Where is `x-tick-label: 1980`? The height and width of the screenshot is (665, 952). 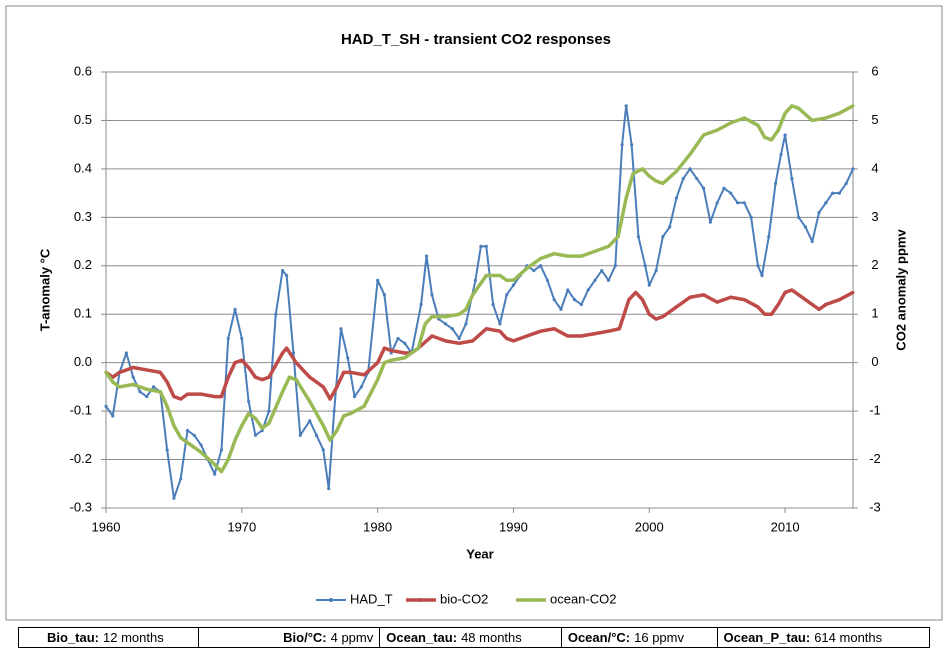
x-tick-label: 1980 is located at coordinates (377, 526).